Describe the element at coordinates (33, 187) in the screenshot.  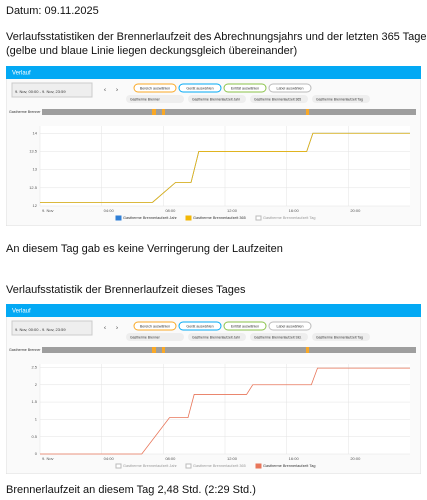
I see `y-tick-label: 12.5` at that location.